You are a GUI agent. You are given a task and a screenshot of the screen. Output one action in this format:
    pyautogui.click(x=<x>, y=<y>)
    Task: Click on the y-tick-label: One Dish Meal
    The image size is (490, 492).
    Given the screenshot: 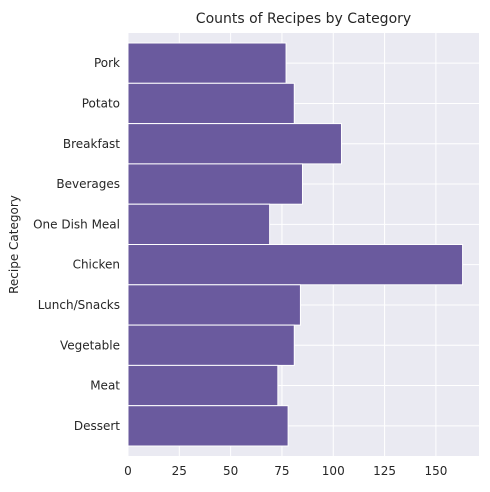 What is the action you would take?
    pyautogui.click(x=76, y=224)
    